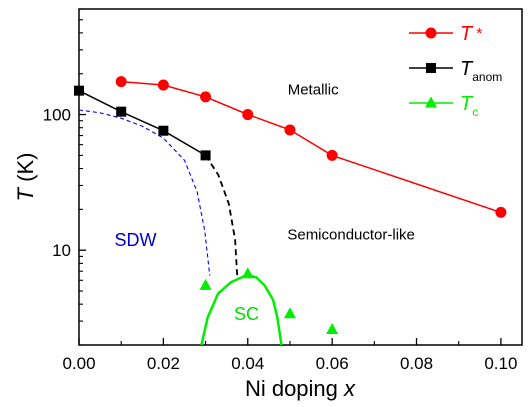 The height and width of the screenshot is (407, 530). Describe the element at coordinates (57, 115) in the screenshot. I see `y-tick-label: 100` at that location.